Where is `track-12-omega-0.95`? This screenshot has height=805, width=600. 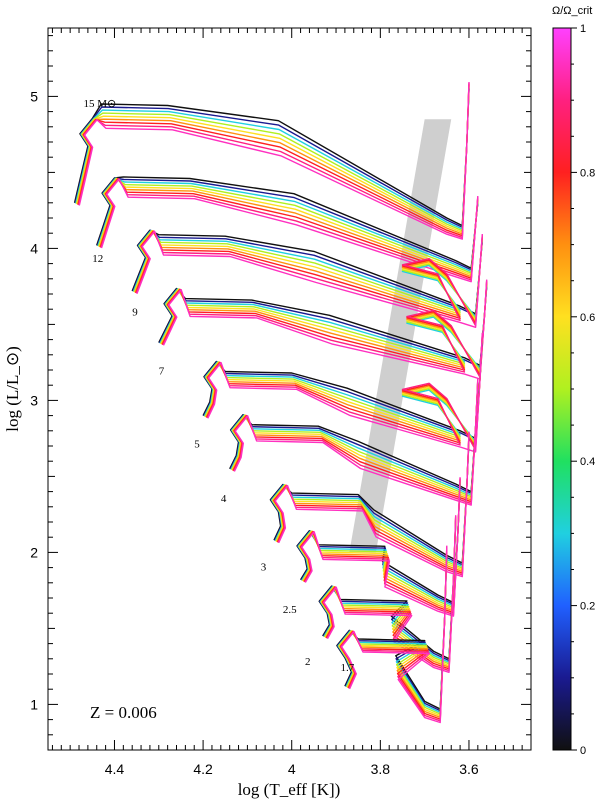
track-12-omega-0.95 is located at coordinates (289, 230).